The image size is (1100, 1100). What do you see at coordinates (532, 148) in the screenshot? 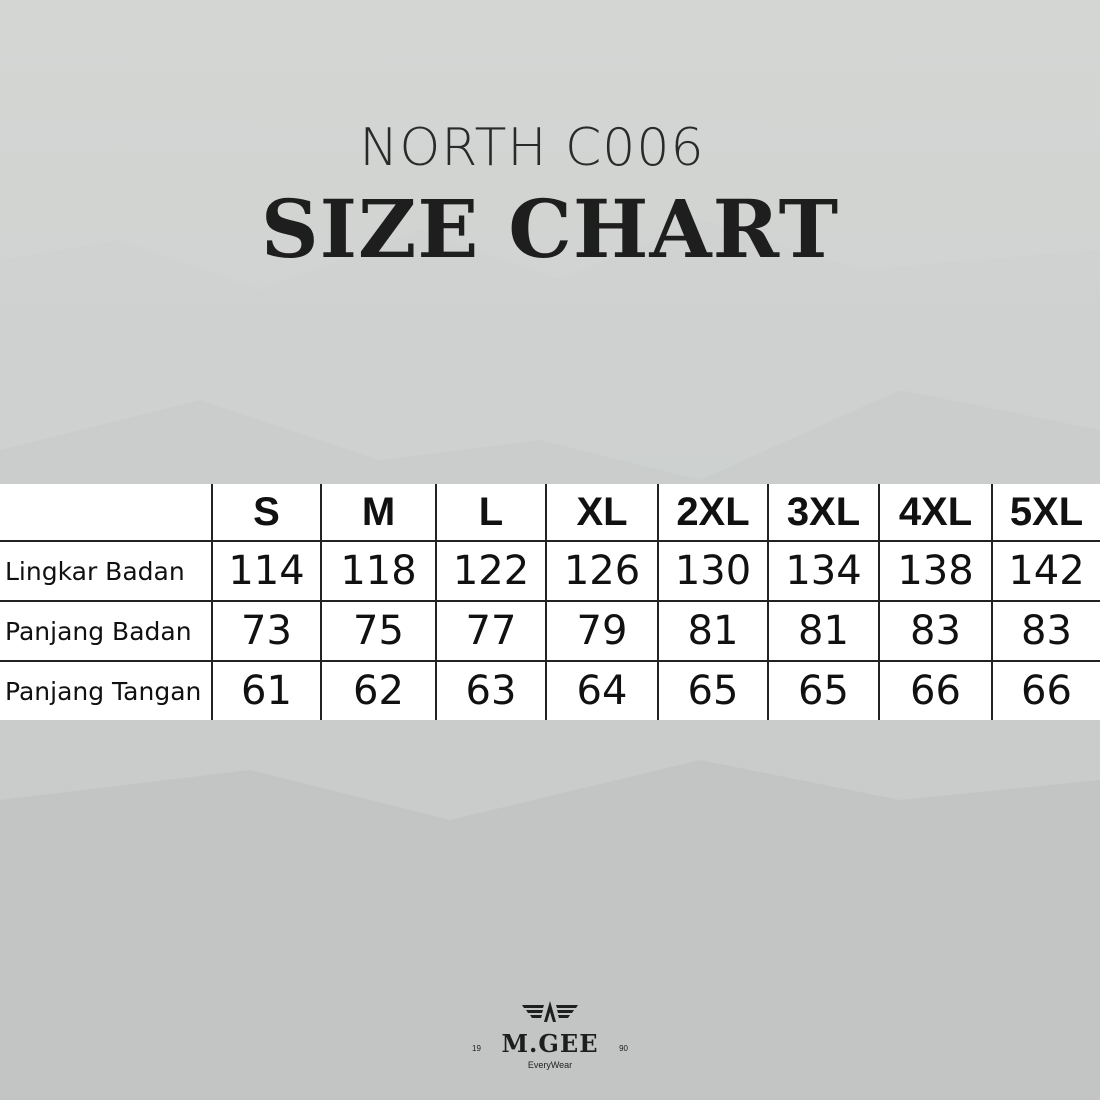
I see `product-name: NORTH C006` at bounding box center [532, 148].